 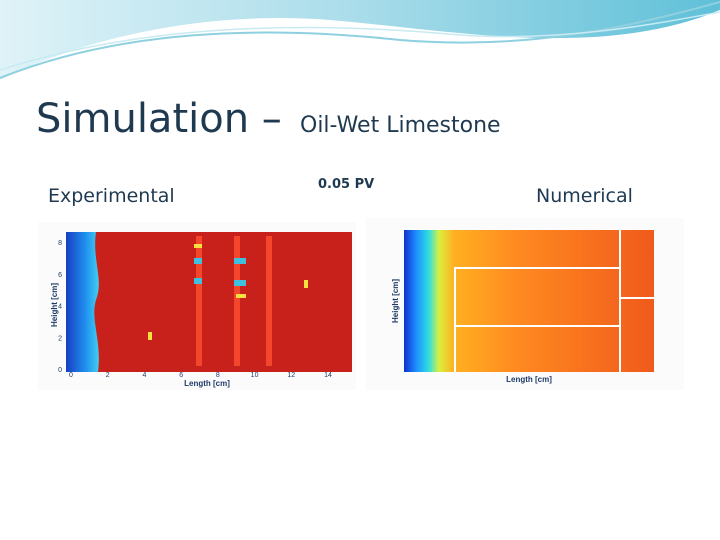 What do you see at coordinates (181, 375) in the screenshot?
I see `x-tick-label: 6` at bounding box center [181, 375].